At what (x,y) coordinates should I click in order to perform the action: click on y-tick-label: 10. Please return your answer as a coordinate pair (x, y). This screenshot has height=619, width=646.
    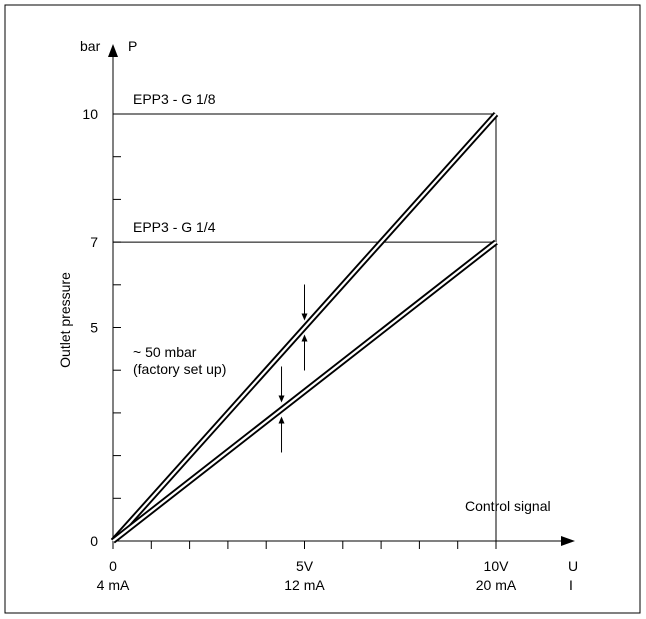
    Looking at the image, I should click on (90, 114).